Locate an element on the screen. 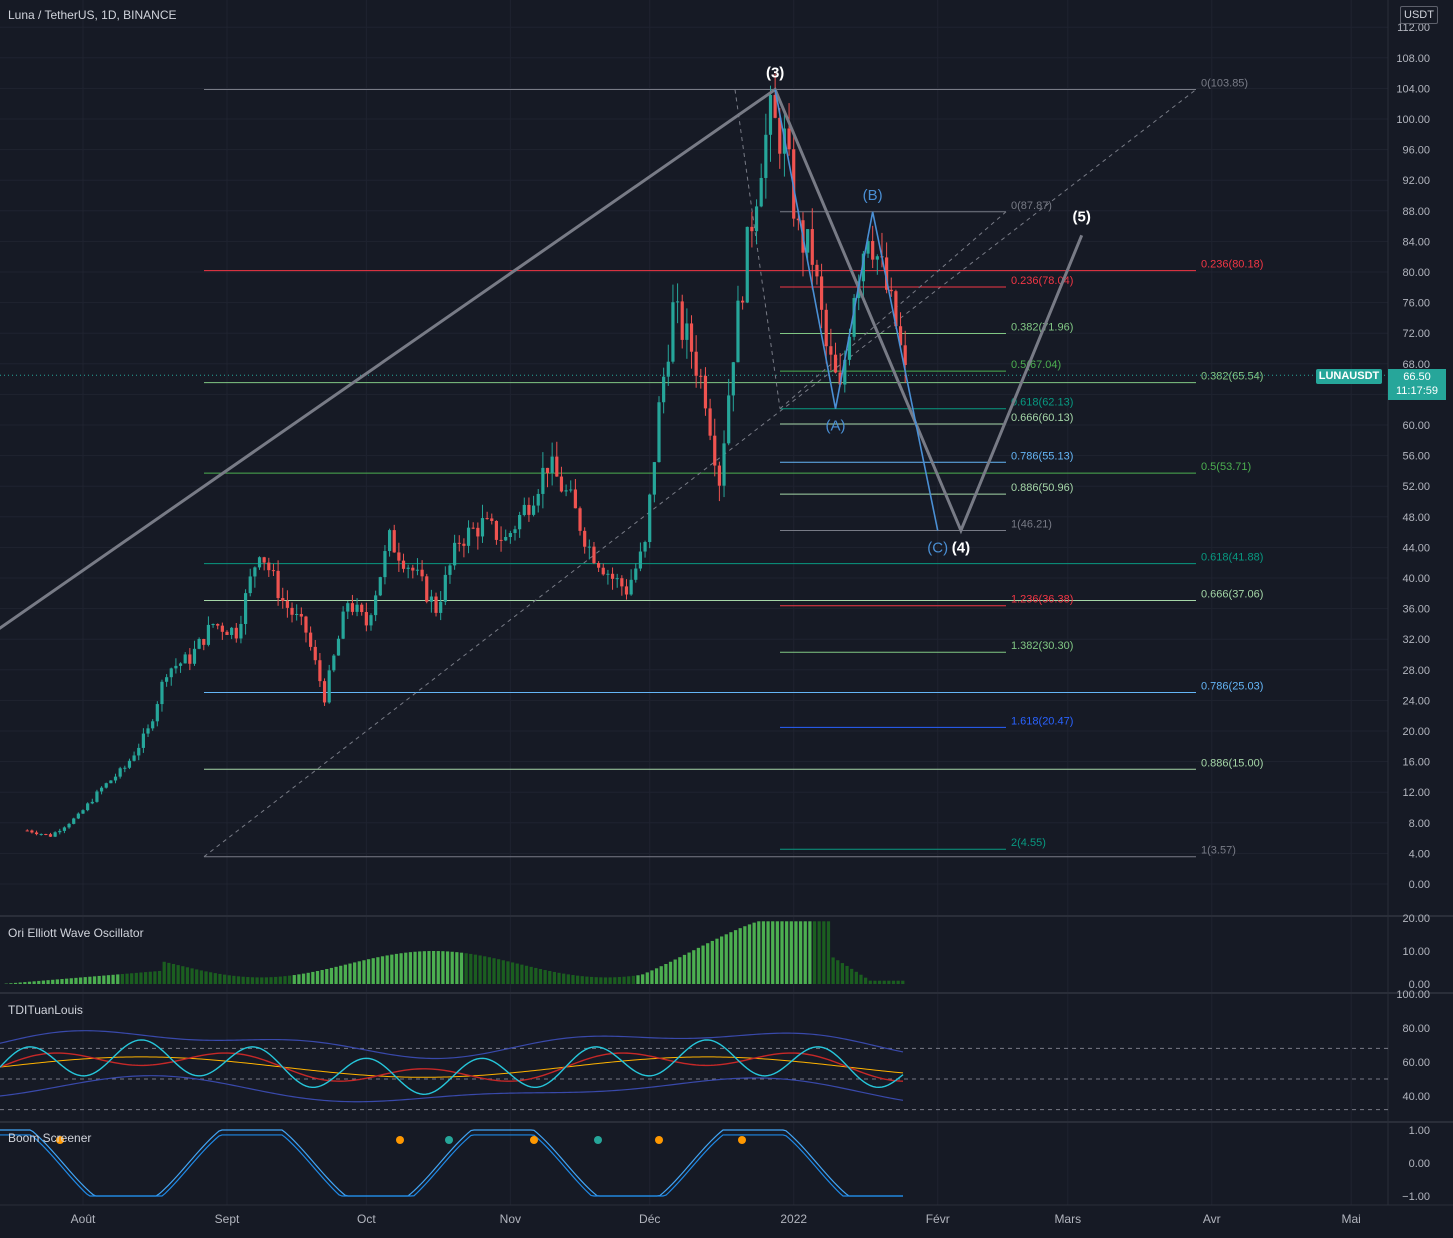  wave-label: (B) is located at coordinates (873, 195).